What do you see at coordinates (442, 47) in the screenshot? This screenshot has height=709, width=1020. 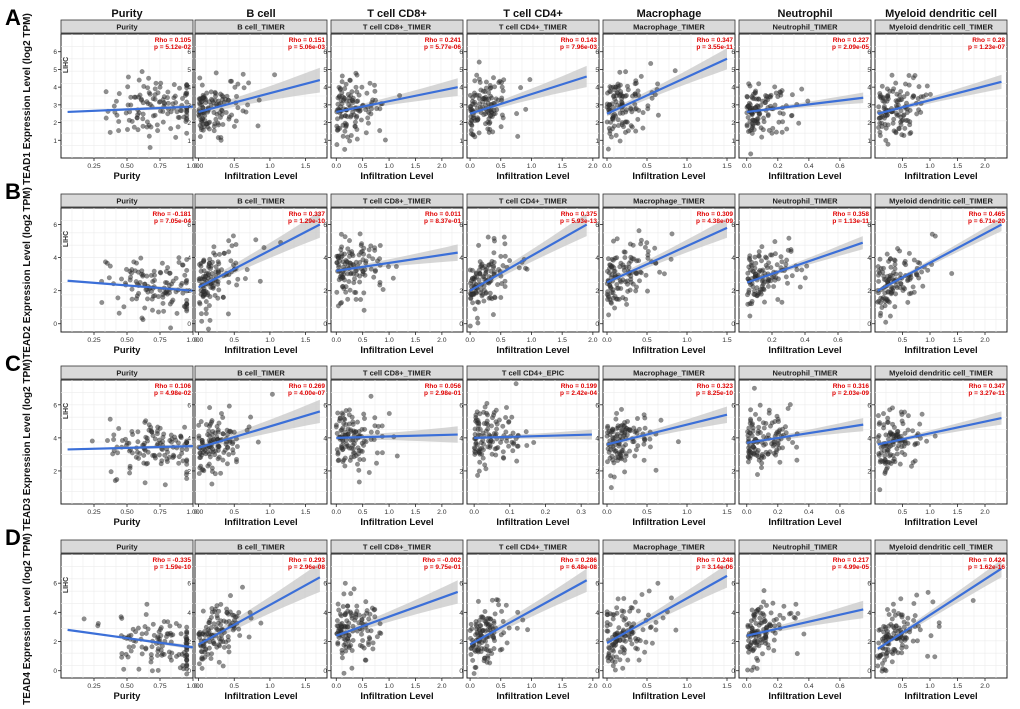 I see `p-value: p = 5.77e-06` at bounding box center [442, 47].